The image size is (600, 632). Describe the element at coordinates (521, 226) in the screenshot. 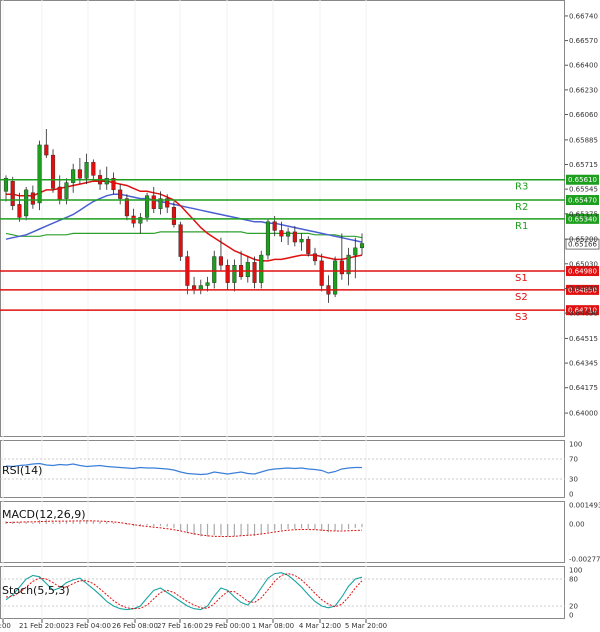

I see `level-name: R1` at that location.